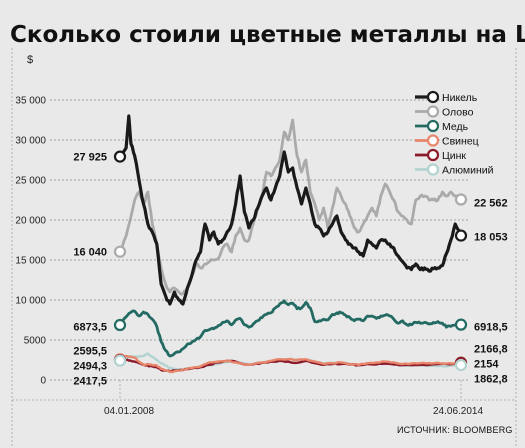  What do you see at coordinates (35, 341) in the screenshot?
I see `y-tick-label: 5000` at bounding box center [35, 341].